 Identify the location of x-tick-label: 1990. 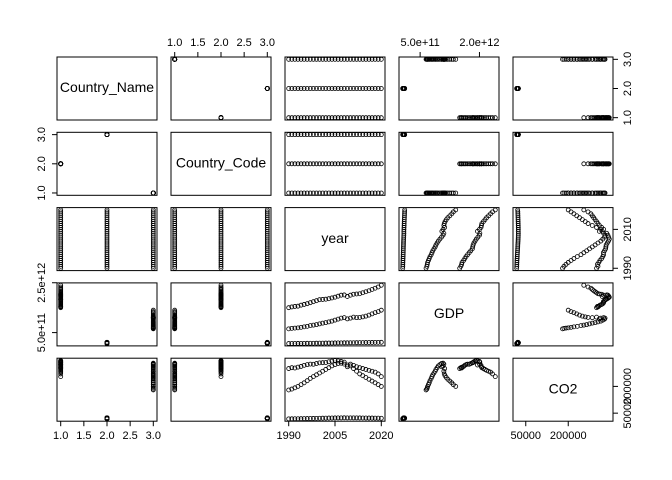
(288, 436).